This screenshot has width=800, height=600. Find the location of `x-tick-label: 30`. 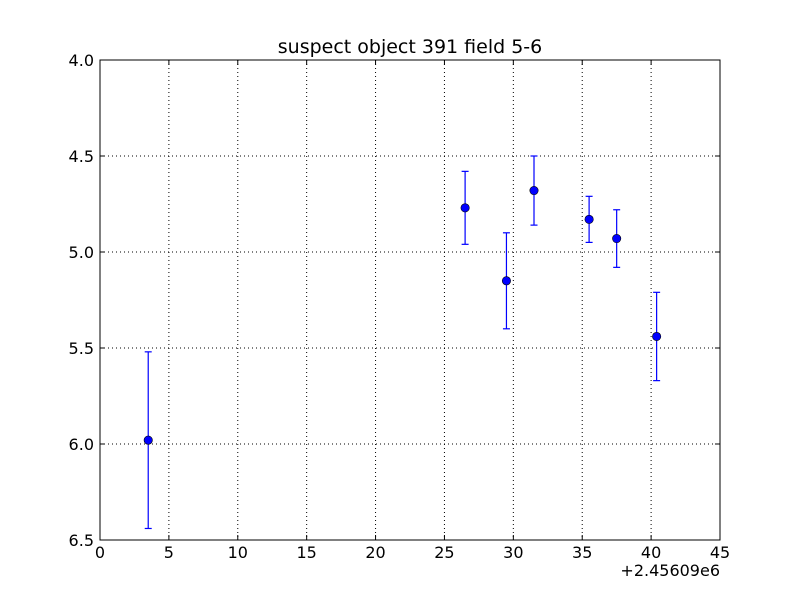

x-tick-label: 30 is located at coordinates (513, 552).